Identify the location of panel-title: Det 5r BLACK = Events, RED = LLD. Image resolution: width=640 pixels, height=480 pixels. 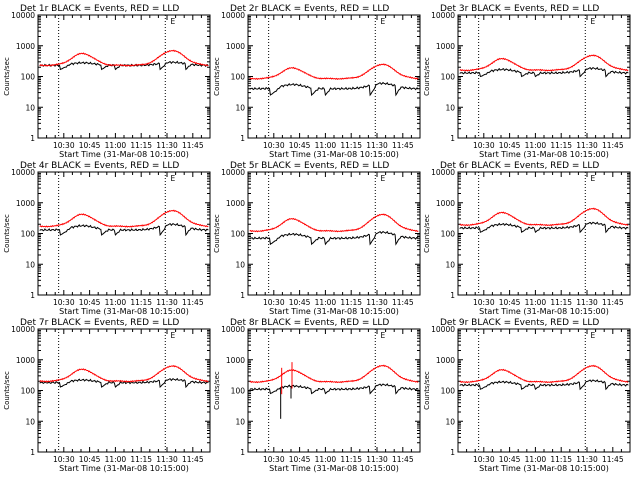
(309, 166).